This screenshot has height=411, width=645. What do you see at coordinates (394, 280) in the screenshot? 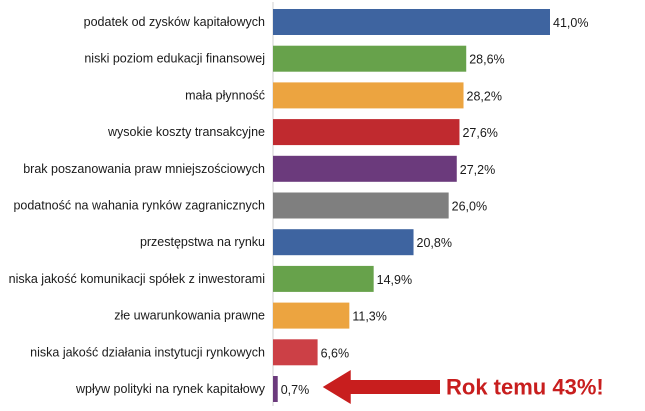
I see `value-label: 14,9%` at bounding box center [394, 280].